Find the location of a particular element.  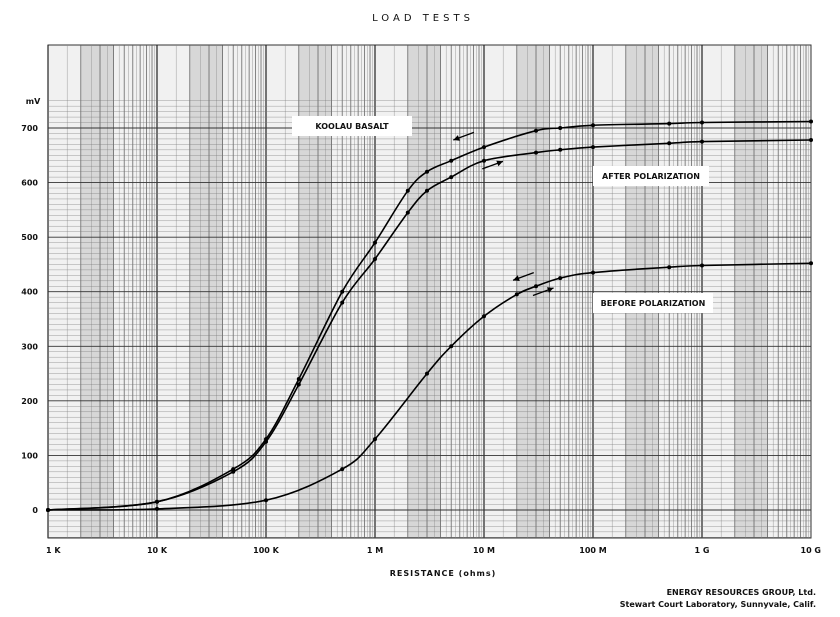

koolau-basalt-label: KOOLAU BASALT is located at coordinates (352, 126).